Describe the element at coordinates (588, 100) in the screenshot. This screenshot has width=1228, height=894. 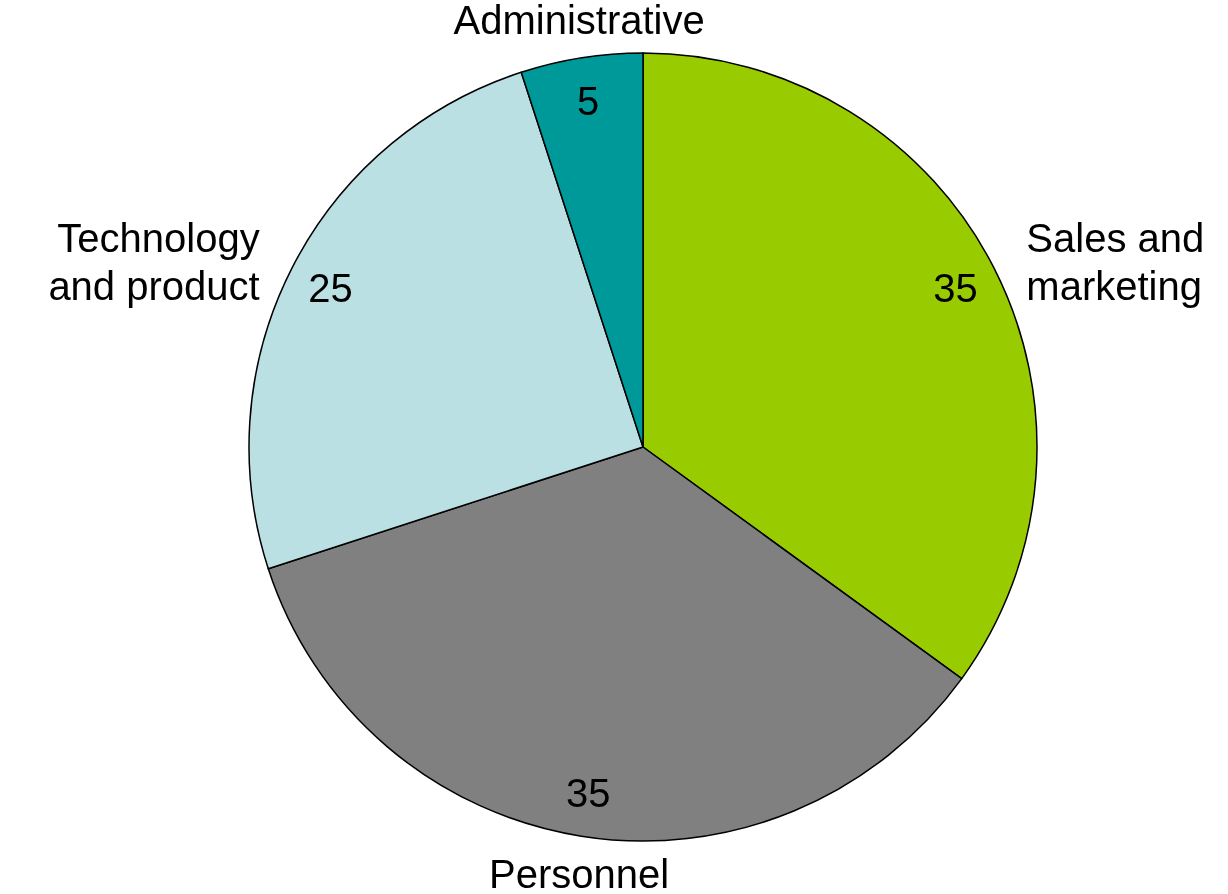
I see `data-label: 5` at that location.